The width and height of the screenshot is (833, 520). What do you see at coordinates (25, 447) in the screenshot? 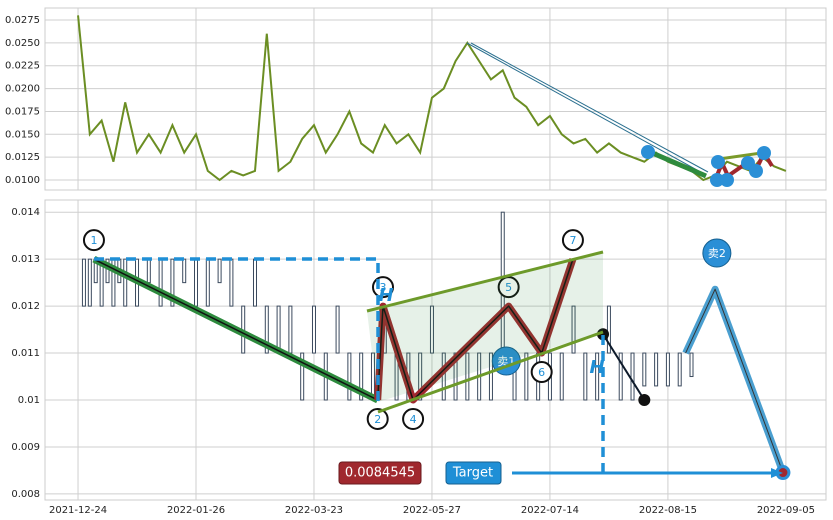
I see `y-tick-label: 0.009` at bounding box center [25, 447].